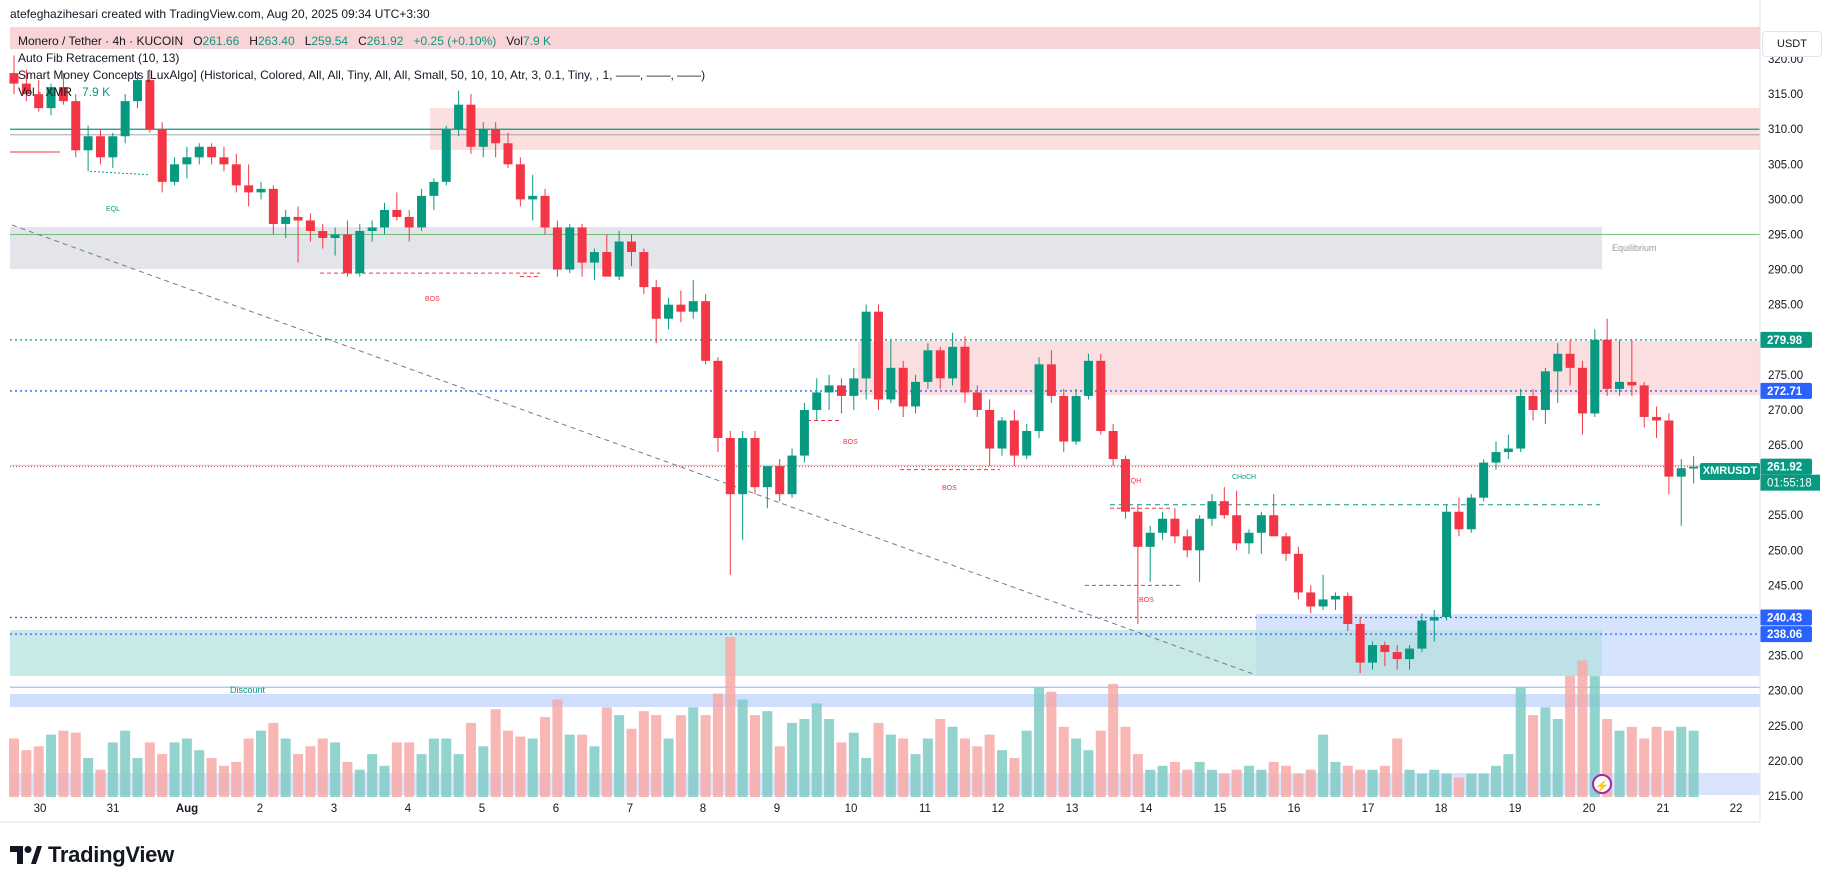 The width and height of the screenshot is (1835, 888). I want to click on eql-label: EQL, so click(113, 209).